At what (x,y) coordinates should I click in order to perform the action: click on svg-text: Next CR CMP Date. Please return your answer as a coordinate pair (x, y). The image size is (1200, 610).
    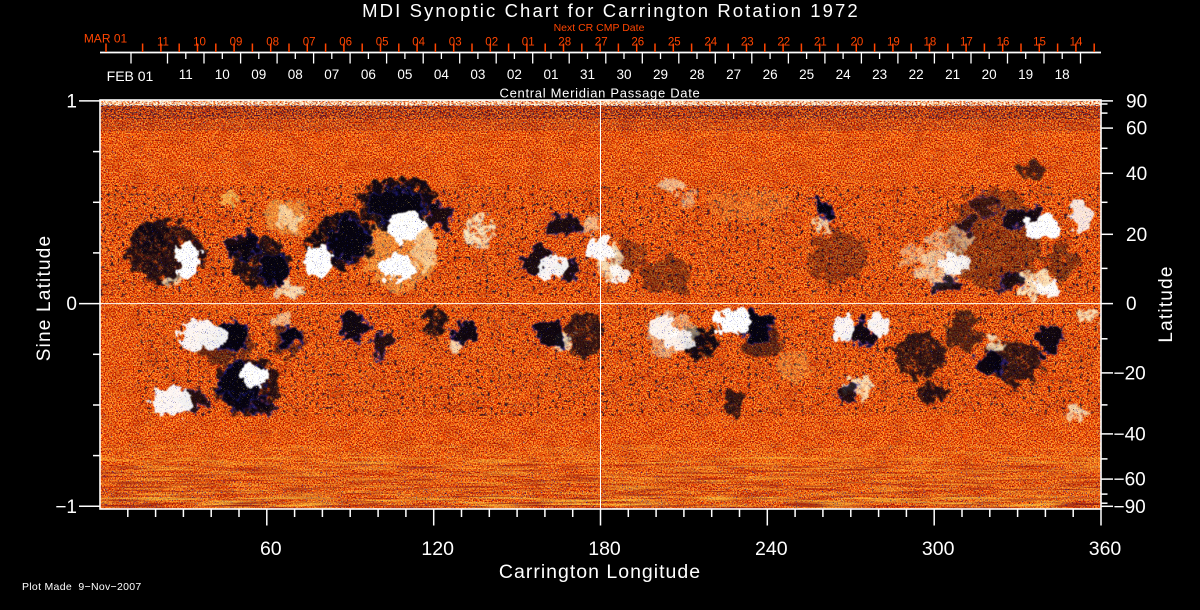
    Looking at the image, I should click on (599, 28).